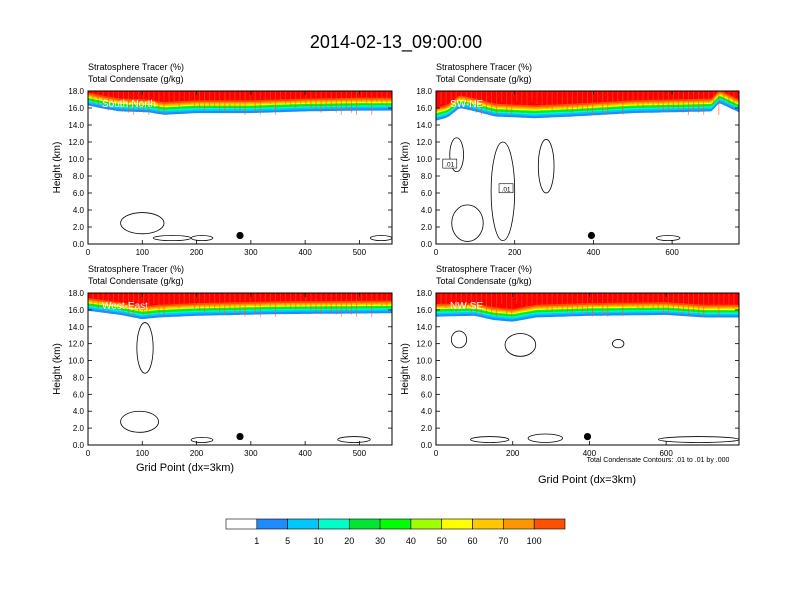 This screenshot has width=792, height=612. Describe the element at coordinates (396, 42) in the screenshot. I see `main-title: 2014-02-13_09:00:00` at that location.